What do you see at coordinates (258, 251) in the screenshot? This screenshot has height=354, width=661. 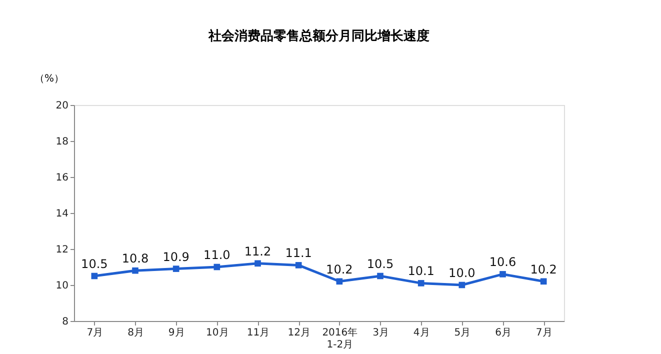 I see `data-label: 11.2` at bounding box center [258, 251].